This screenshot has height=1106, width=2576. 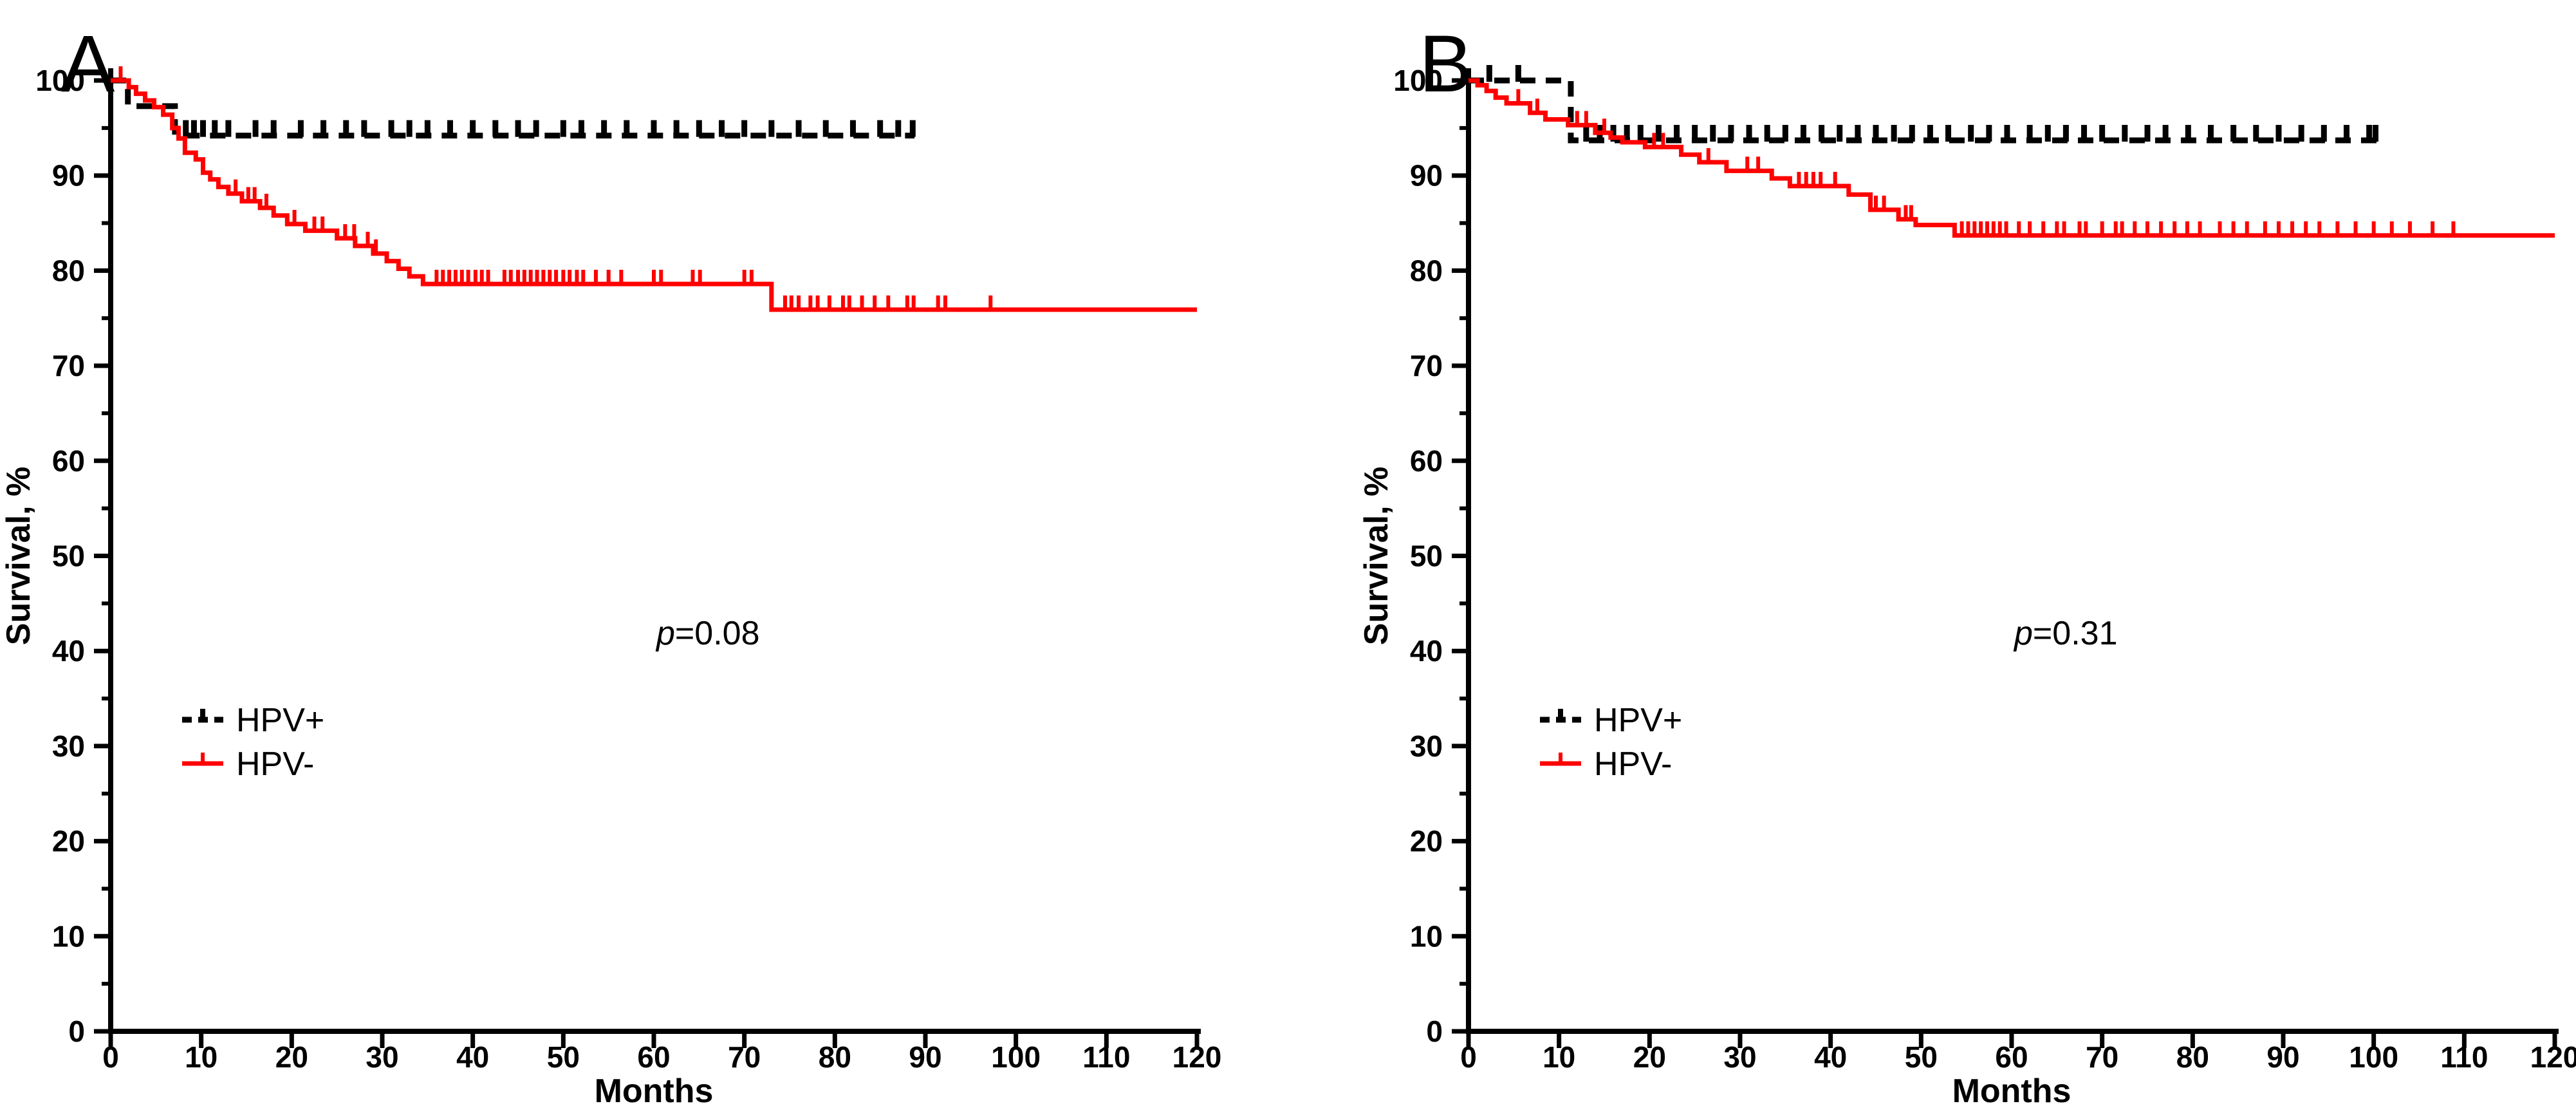 What do you see at coordinates (88, 64) in the screenshot?
I see `panel-letter: A` at bounding box center [88, 64].